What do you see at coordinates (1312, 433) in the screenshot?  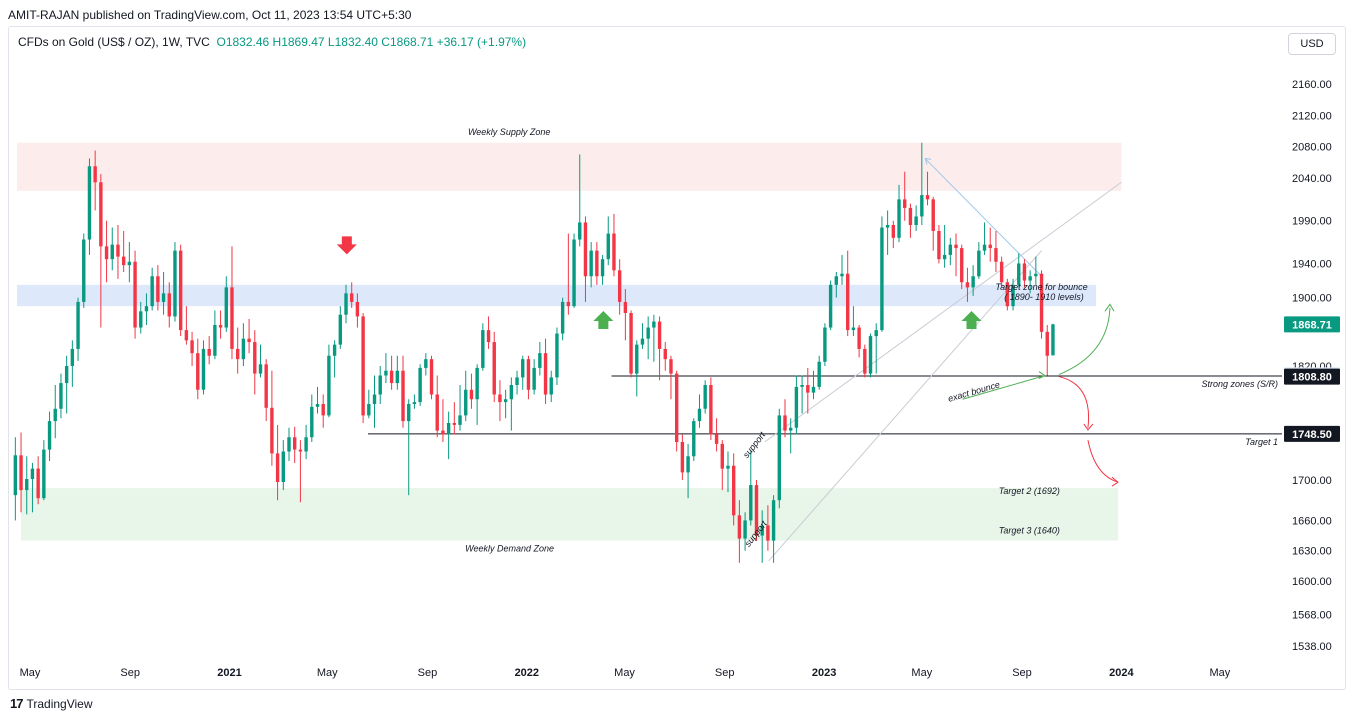 I see `price-label: 1748.50` at bounding box center [1312, 433].